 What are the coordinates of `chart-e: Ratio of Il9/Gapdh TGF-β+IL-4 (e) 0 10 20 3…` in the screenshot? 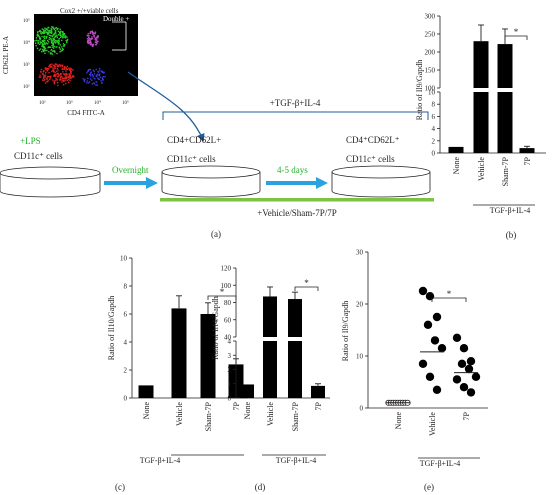 It's located at (414, 370).